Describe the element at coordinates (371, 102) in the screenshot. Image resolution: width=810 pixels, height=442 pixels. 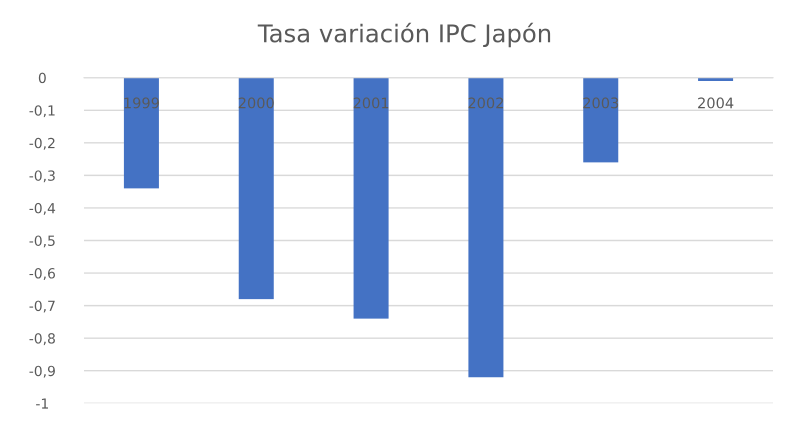
I see `x-tick-label: 2001` at that location.